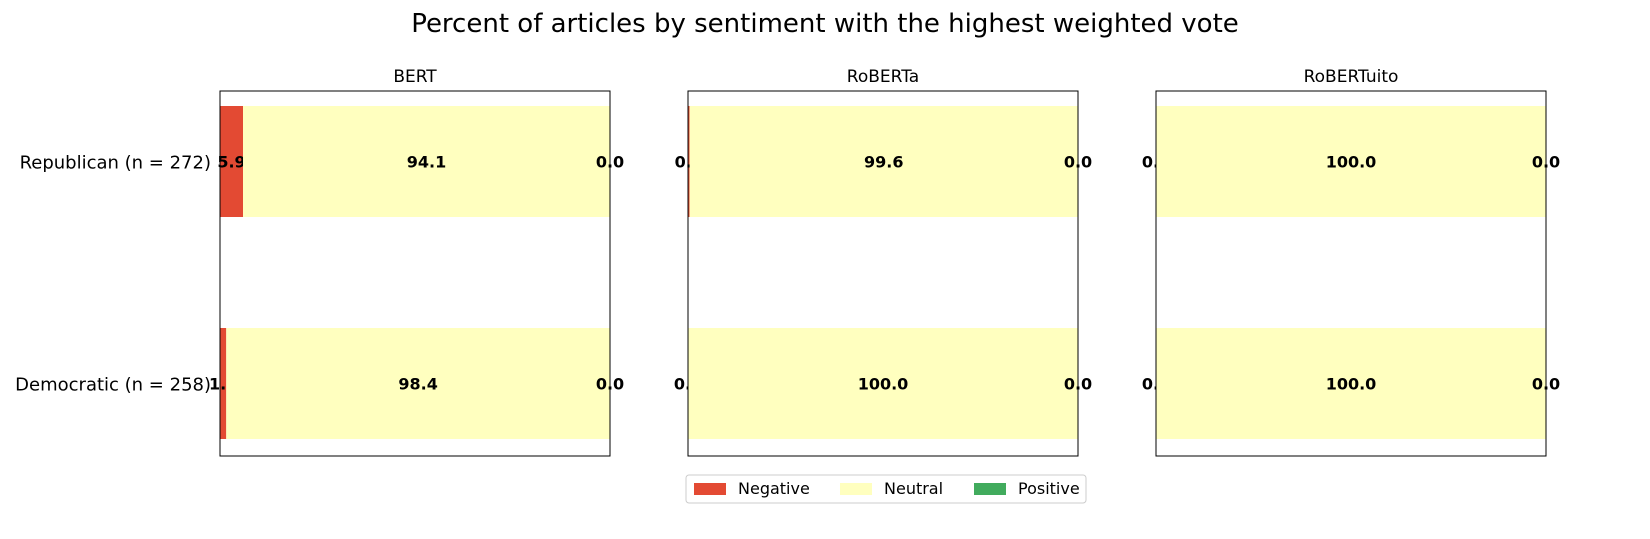 The height and width of the screenshot is (539, 1650). Describe the element at coordinates (913, 488) in the screenshot. I see `legend-label-neutral: Neutral` at that location.